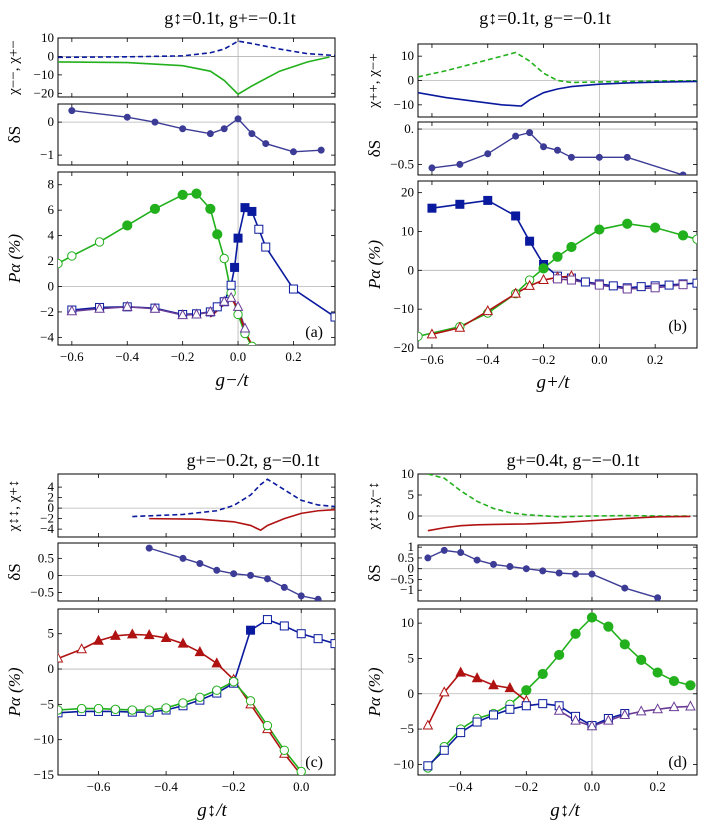 This screenshot has width=719, height=826. I want to click on panel-c-chi-line-blue, so click(233, 498).